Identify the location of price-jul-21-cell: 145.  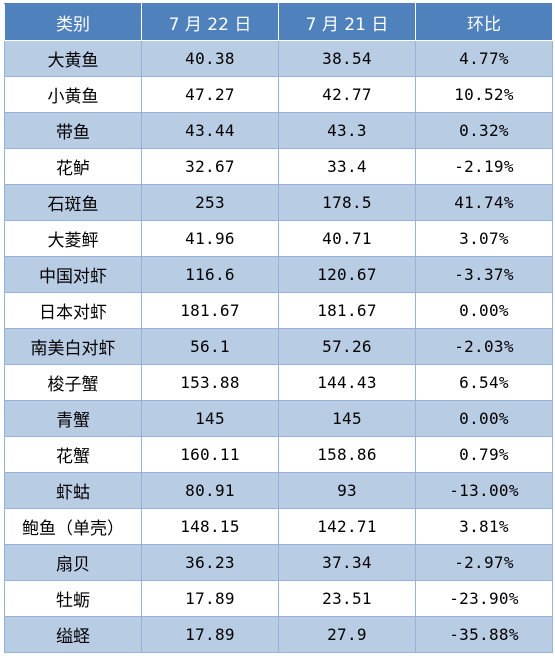
(347, 418).